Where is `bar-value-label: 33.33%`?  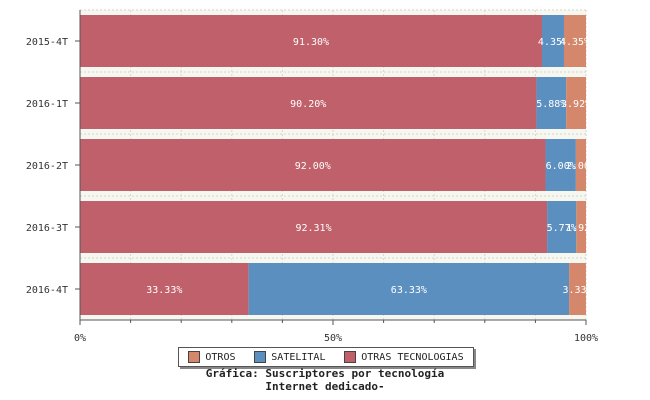
bar-value-label: 33.33% is located at coordinates (164, 290).